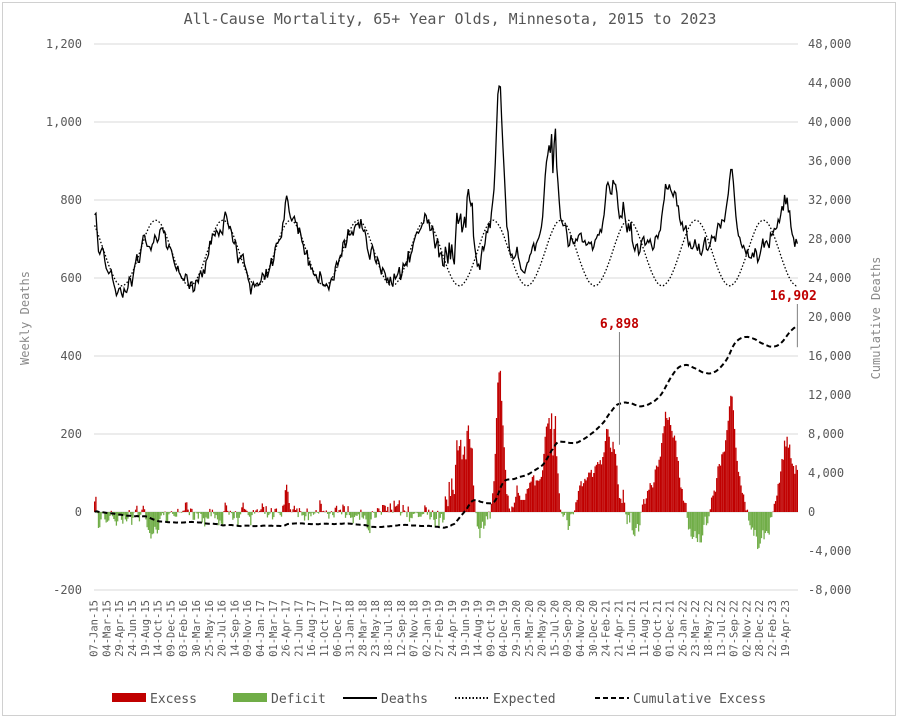  I want to click on x-tick-label: 26-Jan-22, so click(683, 628).